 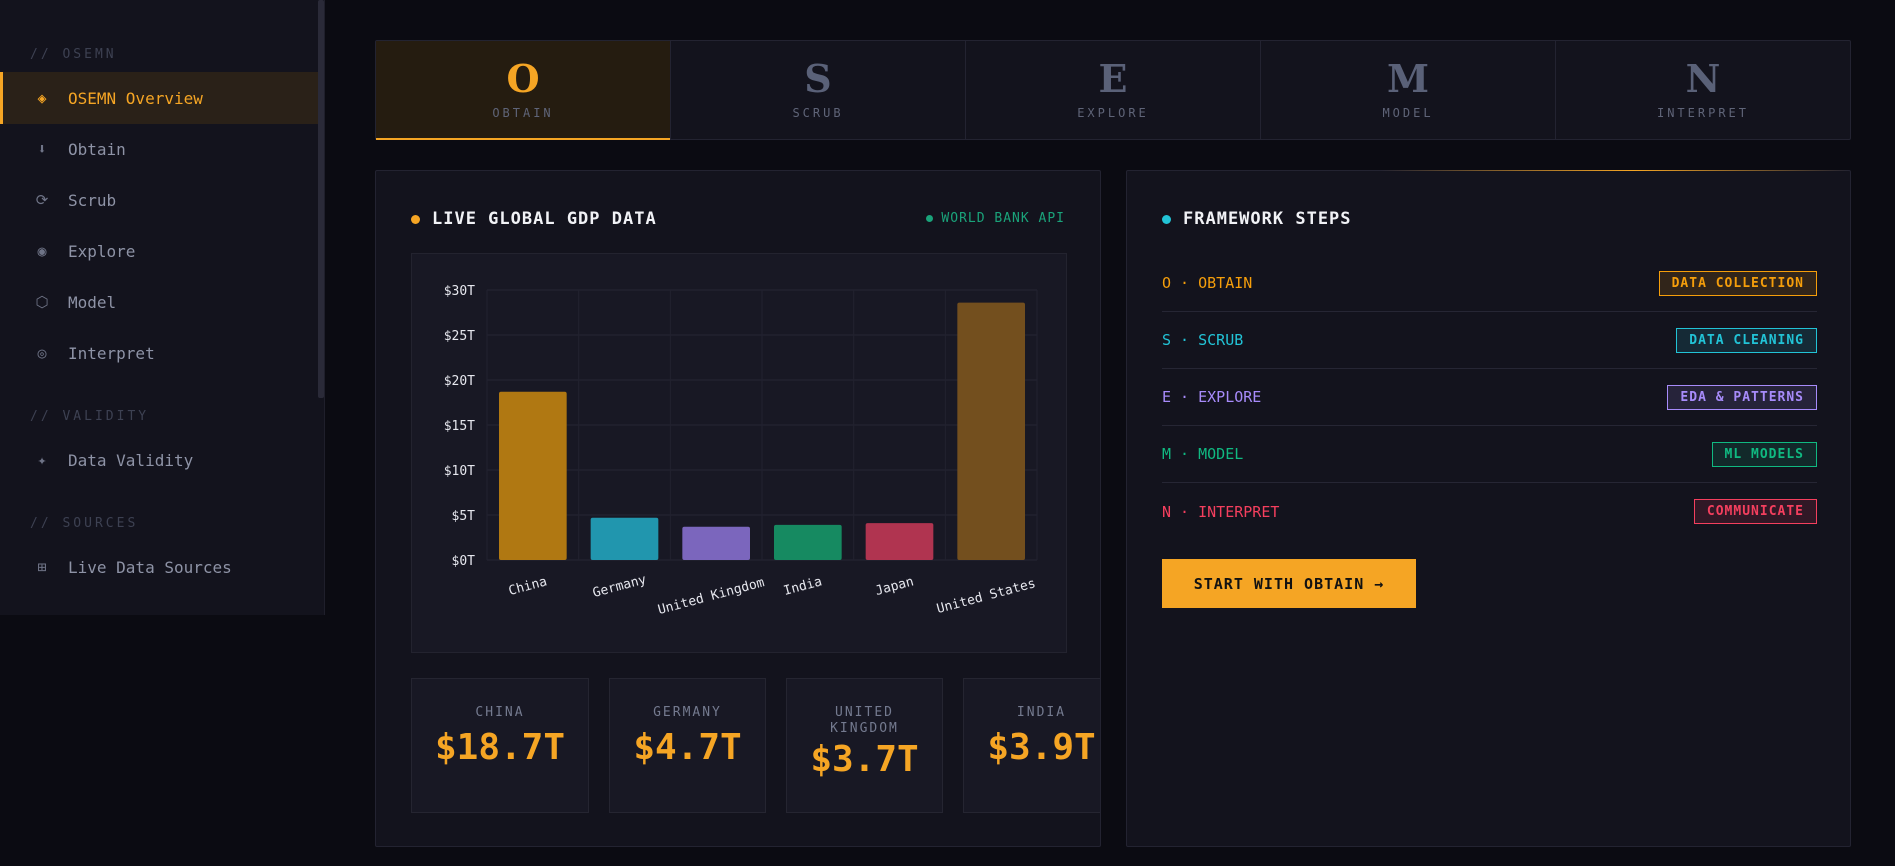 What do you see at coordinates (1703, 78) in the screenshot?
I see `step-letter: N` at bounding box center [1703, 78].